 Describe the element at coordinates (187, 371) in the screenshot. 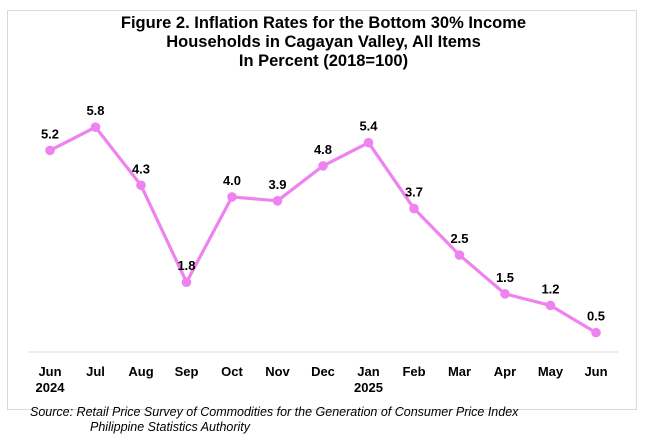

I see `x-tick-label: Sep` at that location.